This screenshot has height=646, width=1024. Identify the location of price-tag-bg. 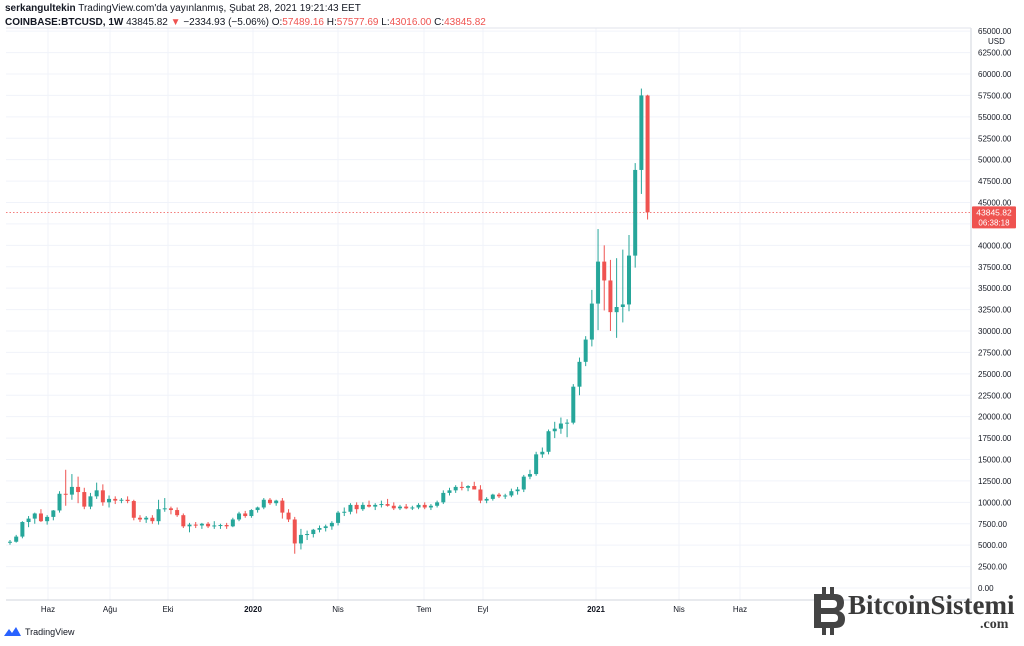
(994, 217).